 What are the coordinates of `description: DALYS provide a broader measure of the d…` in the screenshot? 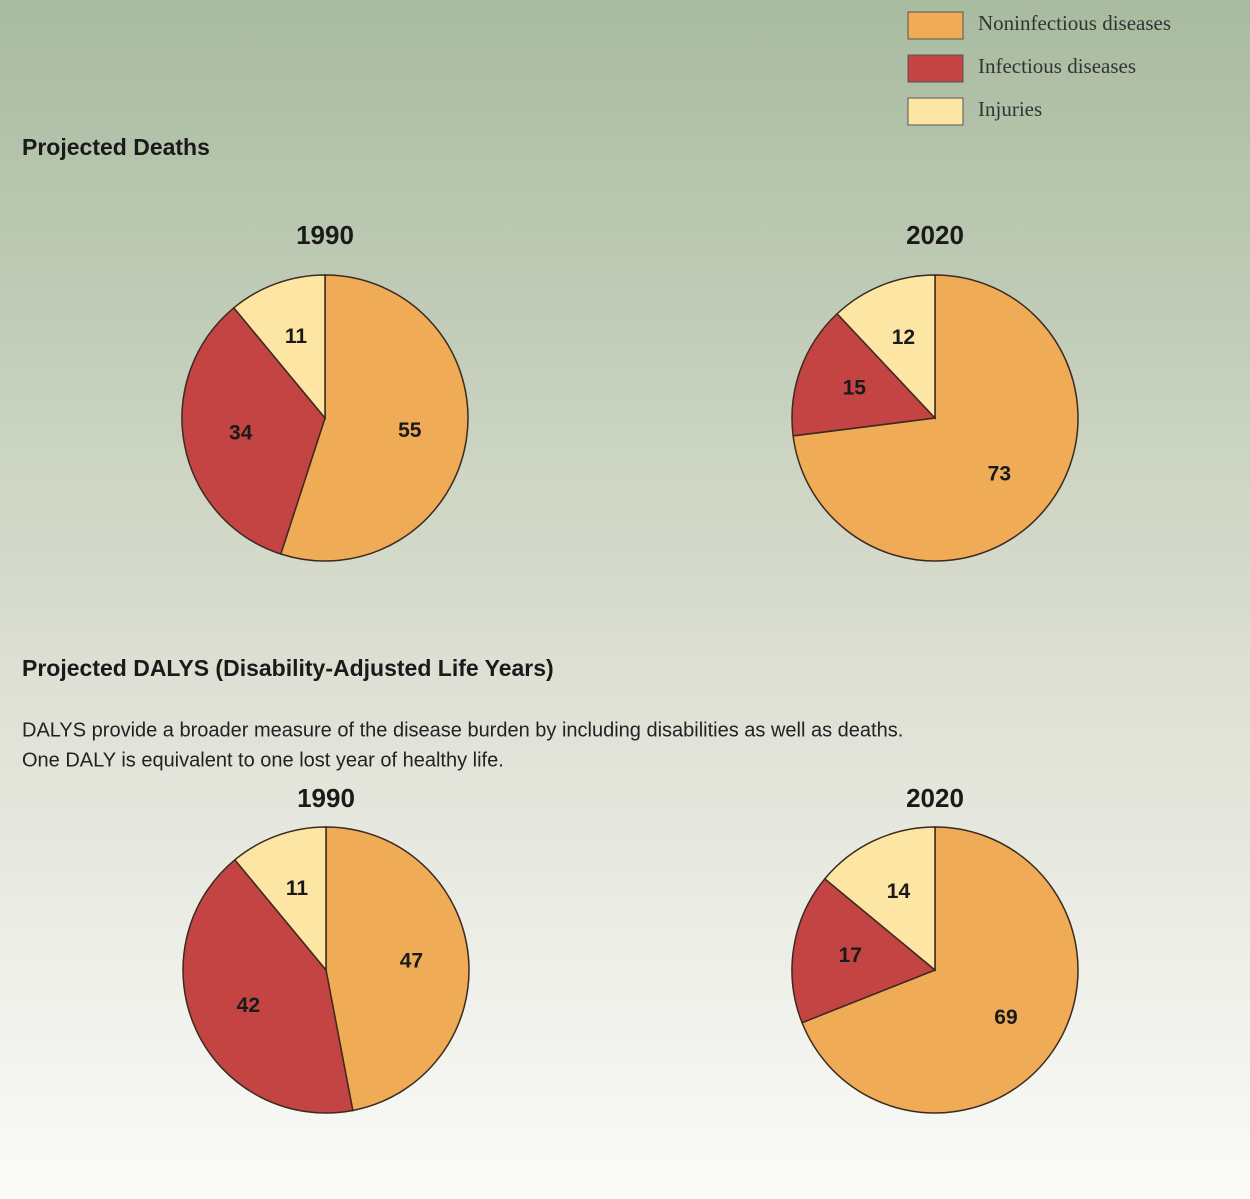 It's located at (462, 730).